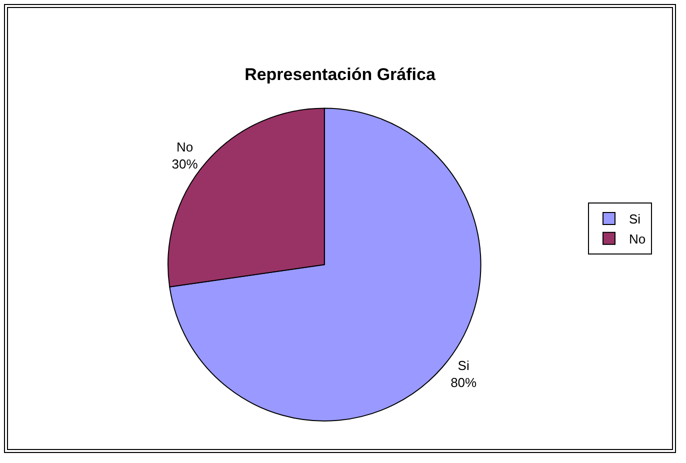  Describe the element at coordinates (635, 219) in the screenshot. I see `legend-label: Si` at that location.